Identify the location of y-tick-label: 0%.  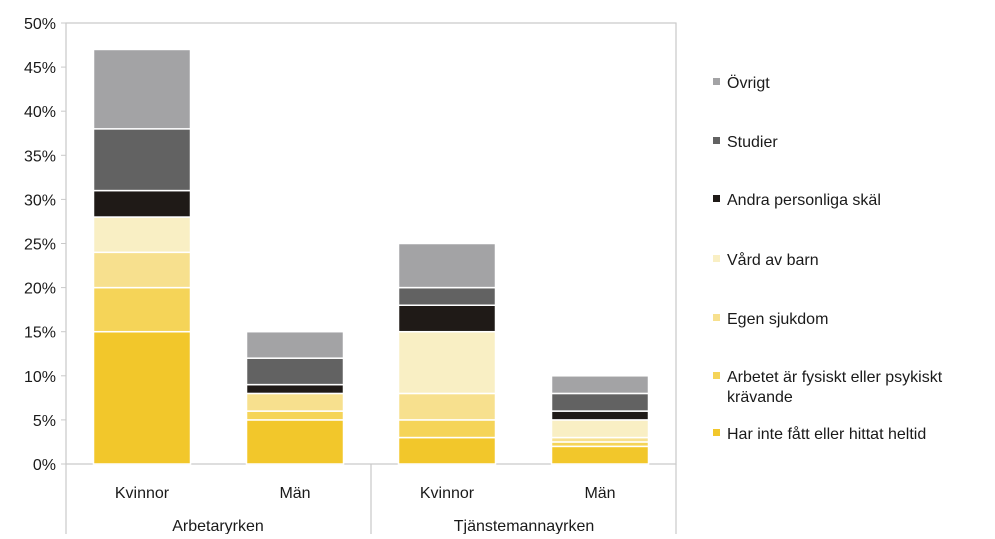
(44, 465).